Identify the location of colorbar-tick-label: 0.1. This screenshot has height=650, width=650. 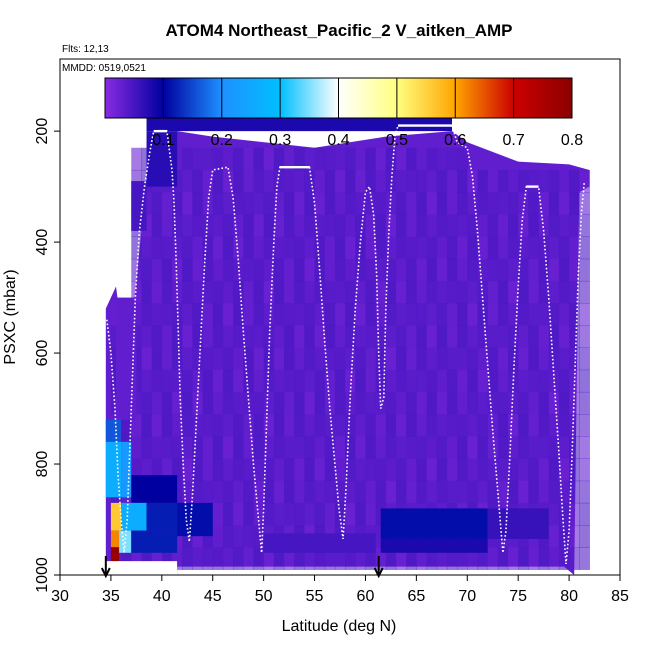
(163, 140).